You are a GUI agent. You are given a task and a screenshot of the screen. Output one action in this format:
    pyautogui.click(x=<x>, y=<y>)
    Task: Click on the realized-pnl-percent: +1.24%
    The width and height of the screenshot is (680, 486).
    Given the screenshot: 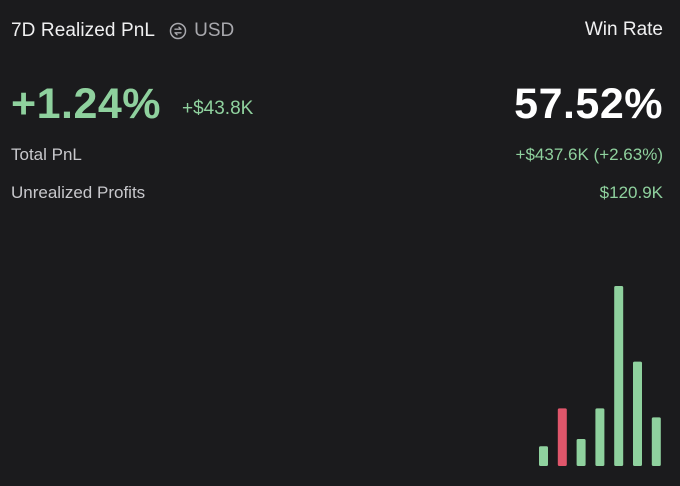 What is the action you would take?
    pyautogui.click(x=86, y=104)
    